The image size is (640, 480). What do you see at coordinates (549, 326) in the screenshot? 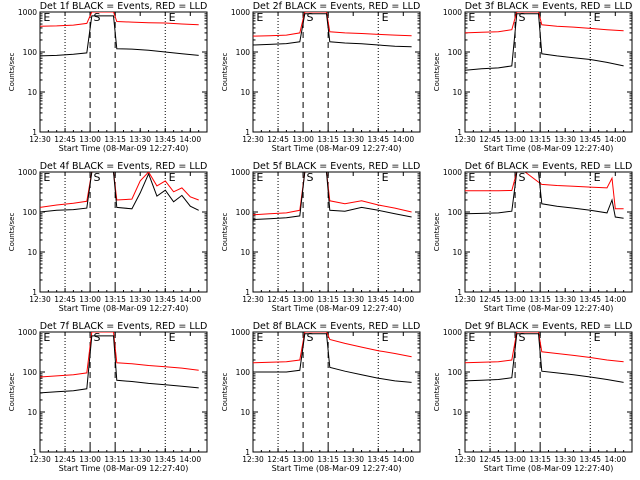
I see `panel-title: Det 9f BLACK = Events, RED = LLD` at bounding box center [549, 326].